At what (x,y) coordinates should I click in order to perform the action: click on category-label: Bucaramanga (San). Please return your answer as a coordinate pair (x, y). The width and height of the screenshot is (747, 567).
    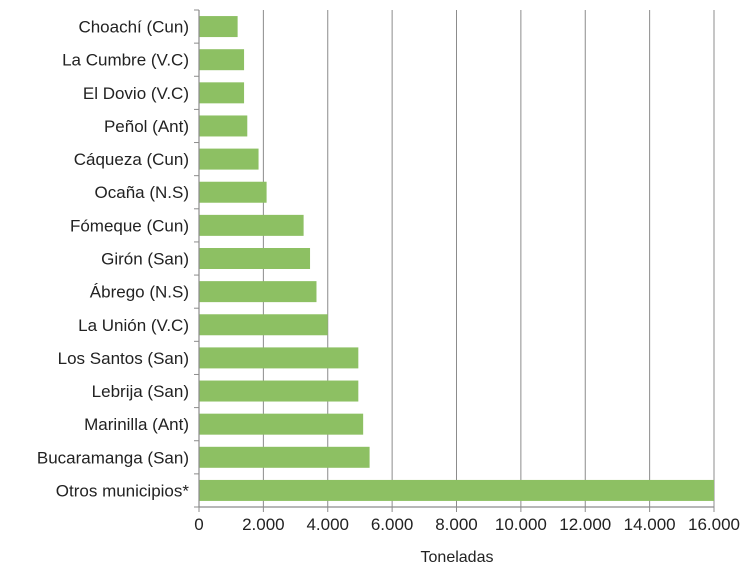
    Looking at the image, I should click on (113, 457).